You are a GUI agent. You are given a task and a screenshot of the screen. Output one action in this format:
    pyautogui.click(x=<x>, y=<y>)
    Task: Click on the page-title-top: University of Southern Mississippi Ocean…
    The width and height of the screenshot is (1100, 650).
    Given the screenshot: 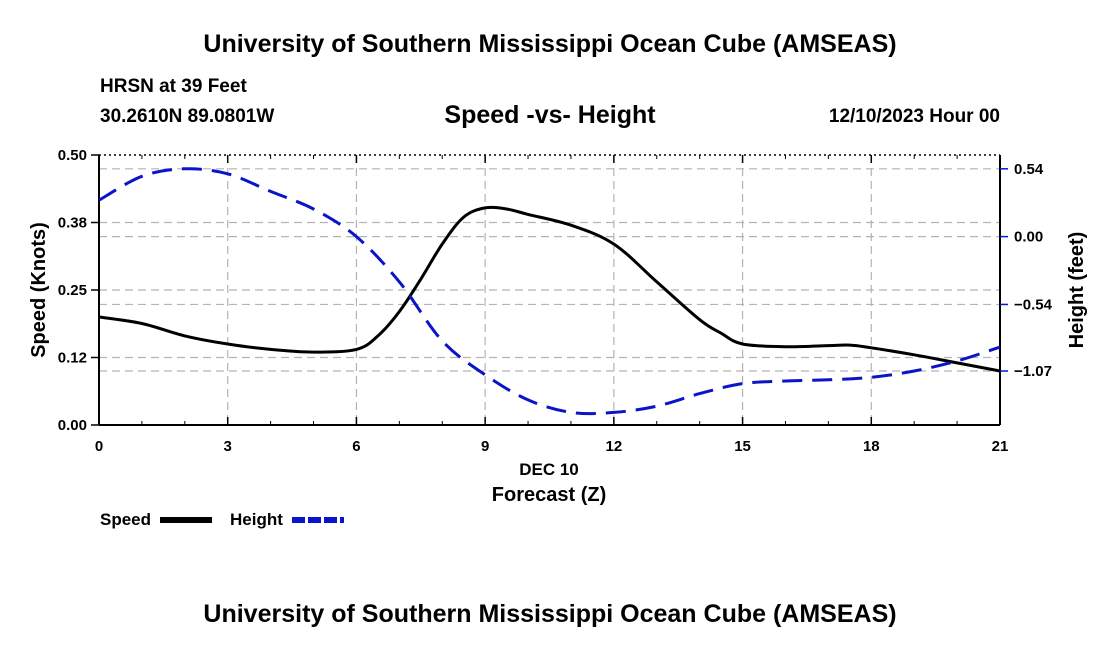 What is the action you would take?
    pyautogui.click(x=550, y=44)
    